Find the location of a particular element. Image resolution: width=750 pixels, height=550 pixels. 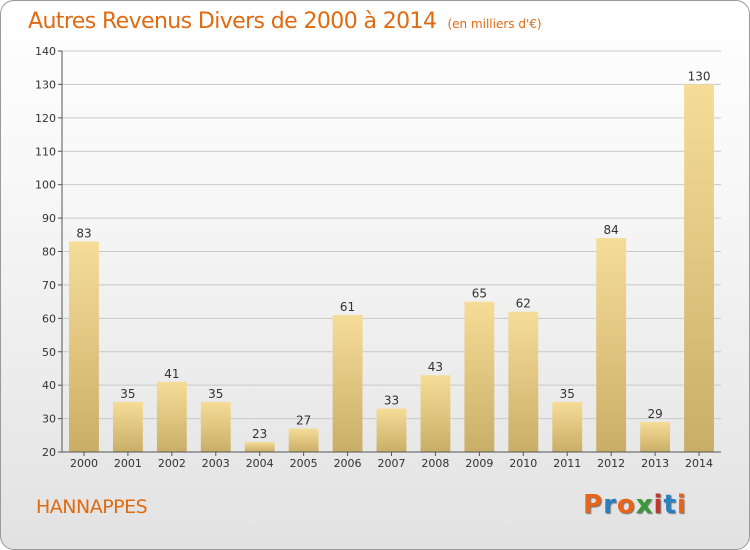

x-tick-label: 2000 is located at coordinates (84, 463).